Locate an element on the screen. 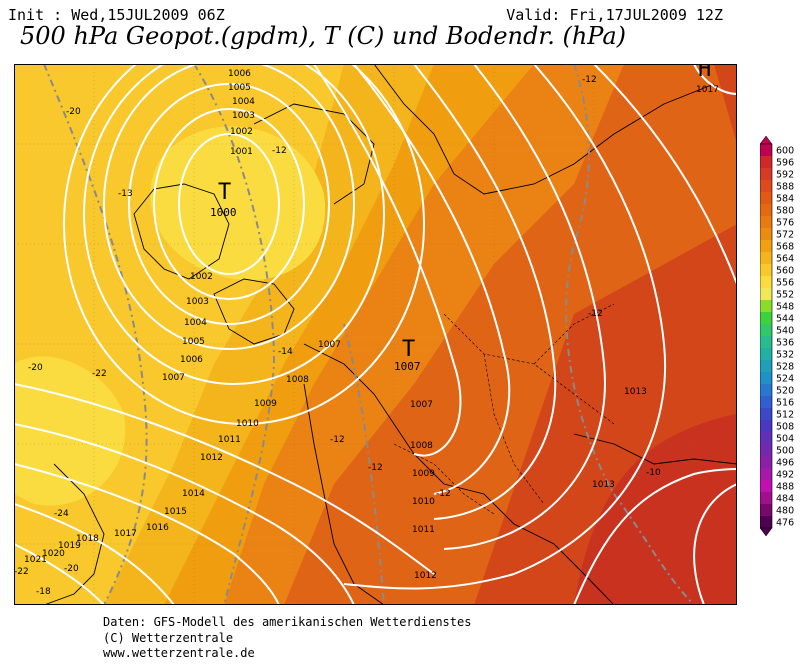 The width and height of the screenshot is (809, 671). colorbar-label: 548 is located at coordinates (785, 307).